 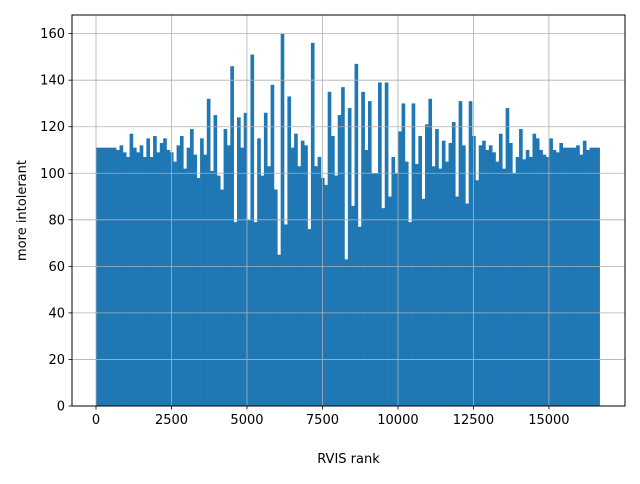 What do you see at coordinates (56, 267) in the screenshot?
I see `y-tick-label: 60` at bounding box center [56, 267].